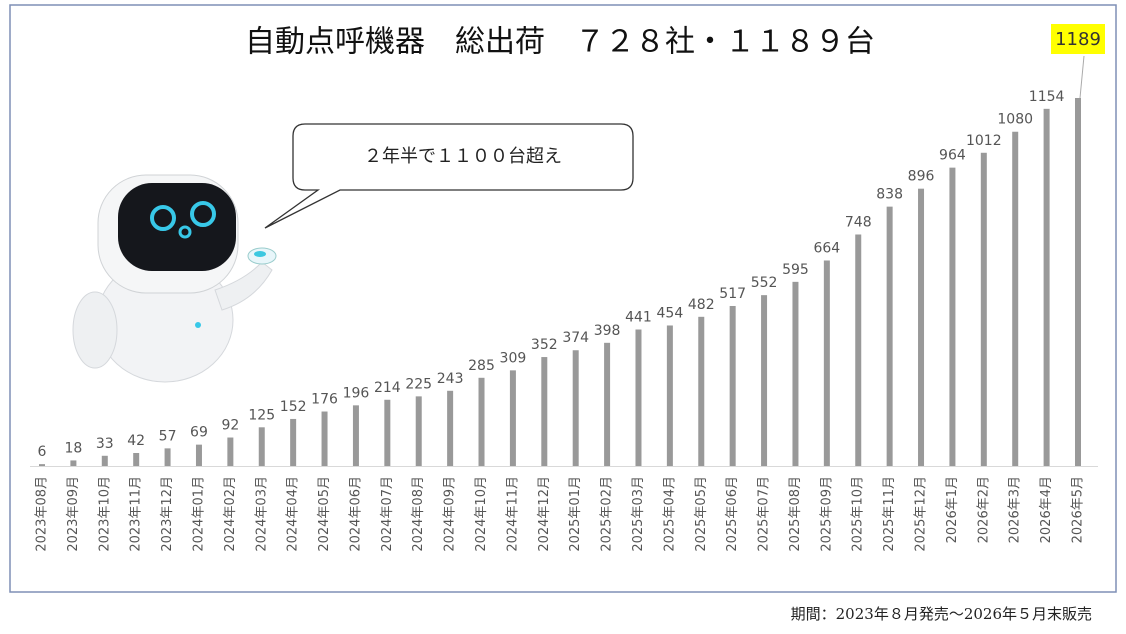 This screenshot has height=634, width=1126. I want to click on value-label: 1189, so click(1078, 39).